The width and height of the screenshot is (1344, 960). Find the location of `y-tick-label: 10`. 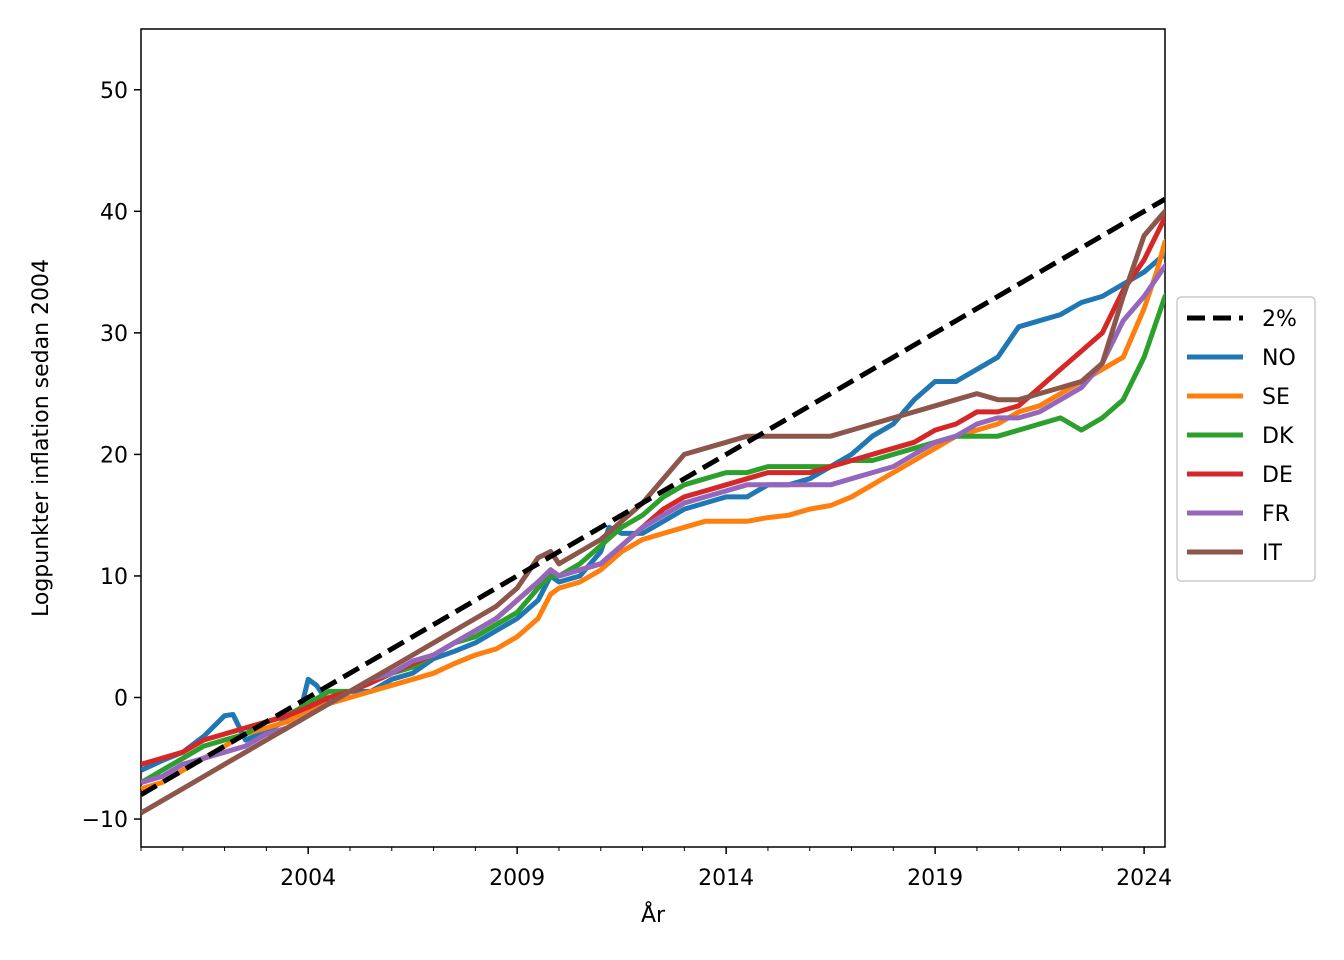

y-tick-label: 10 is located at coordinates (114, 577).